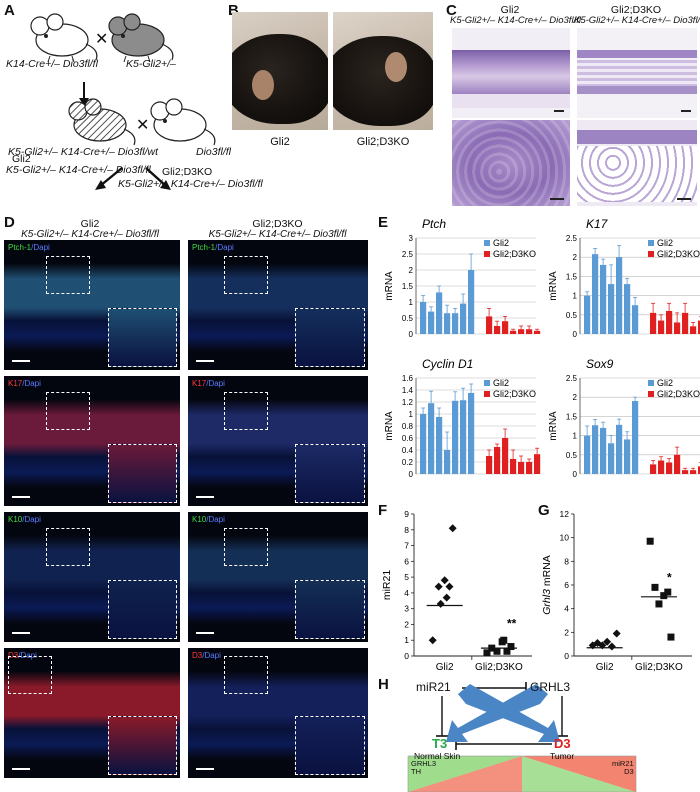  Describe the element at coordinates (547, 585) in the screenshot. I see `y-axis-label: Grhl3 mRNA` at that location.